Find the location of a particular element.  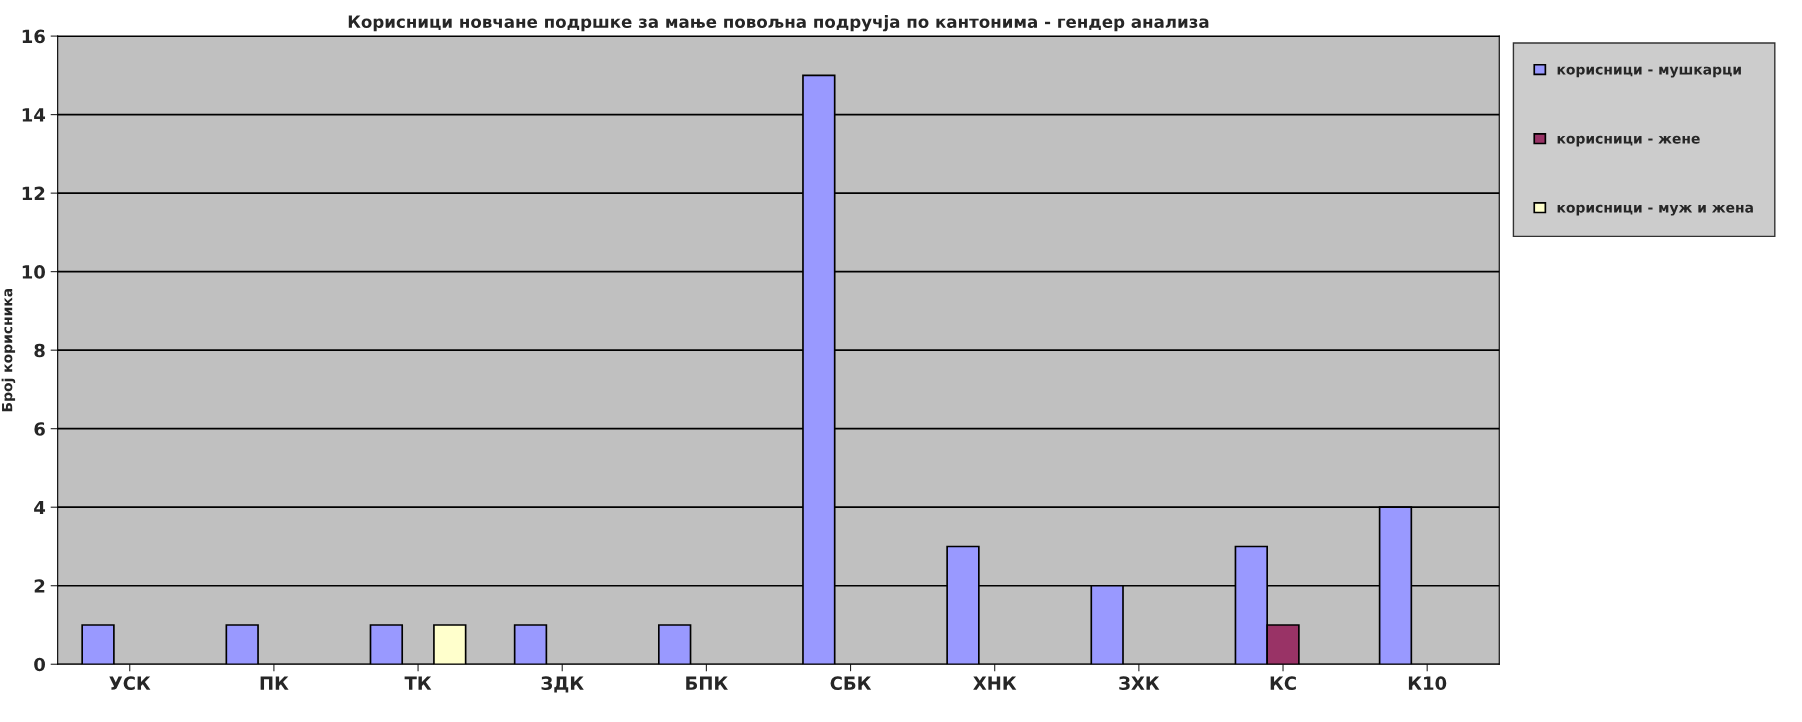

x-tick-label: ПК is located at coordinates (274, 683).